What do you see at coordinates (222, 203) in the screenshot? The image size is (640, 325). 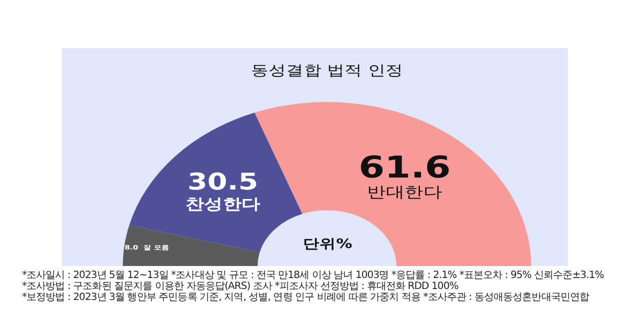 I see `slice-label: 찬성한다` at bounding box center [222, 203].